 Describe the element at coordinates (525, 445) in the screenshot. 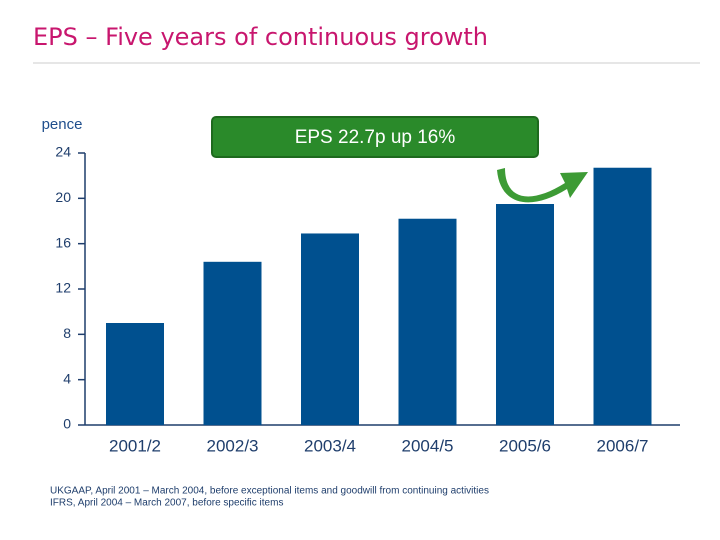

I see `x-tick-label: 2005/6` at that location.